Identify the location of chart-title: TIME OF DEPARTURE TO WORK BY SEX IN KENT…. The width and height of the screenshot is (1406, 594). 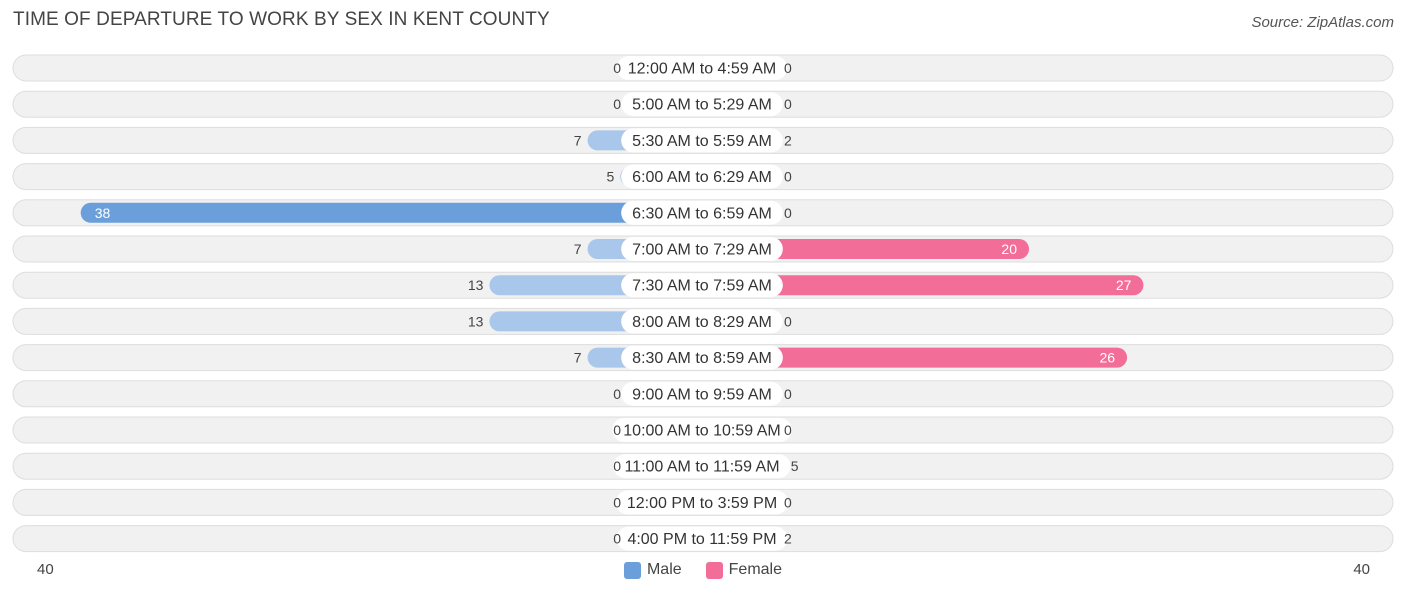
(281, 19).